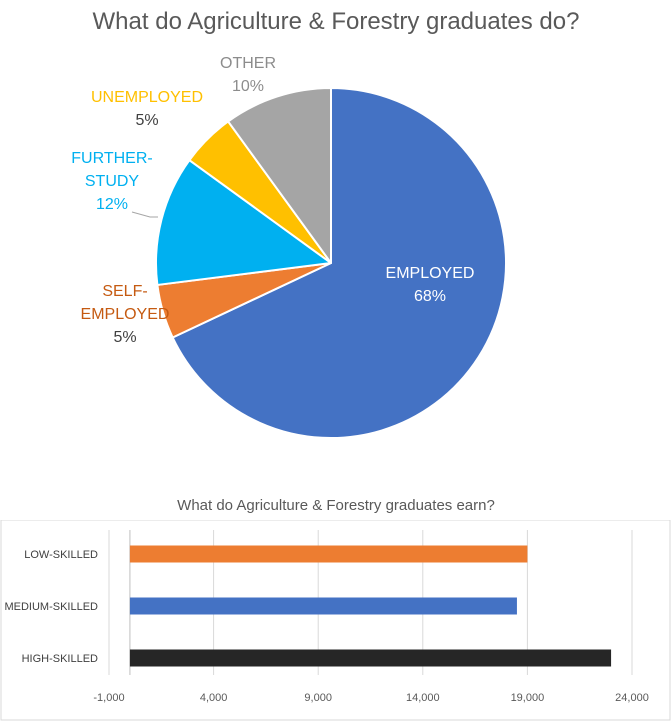 Image resolution: width=672 pixels, height=722 pixels. I want to click on x-tick-label: 14,000, so click(423, 698).